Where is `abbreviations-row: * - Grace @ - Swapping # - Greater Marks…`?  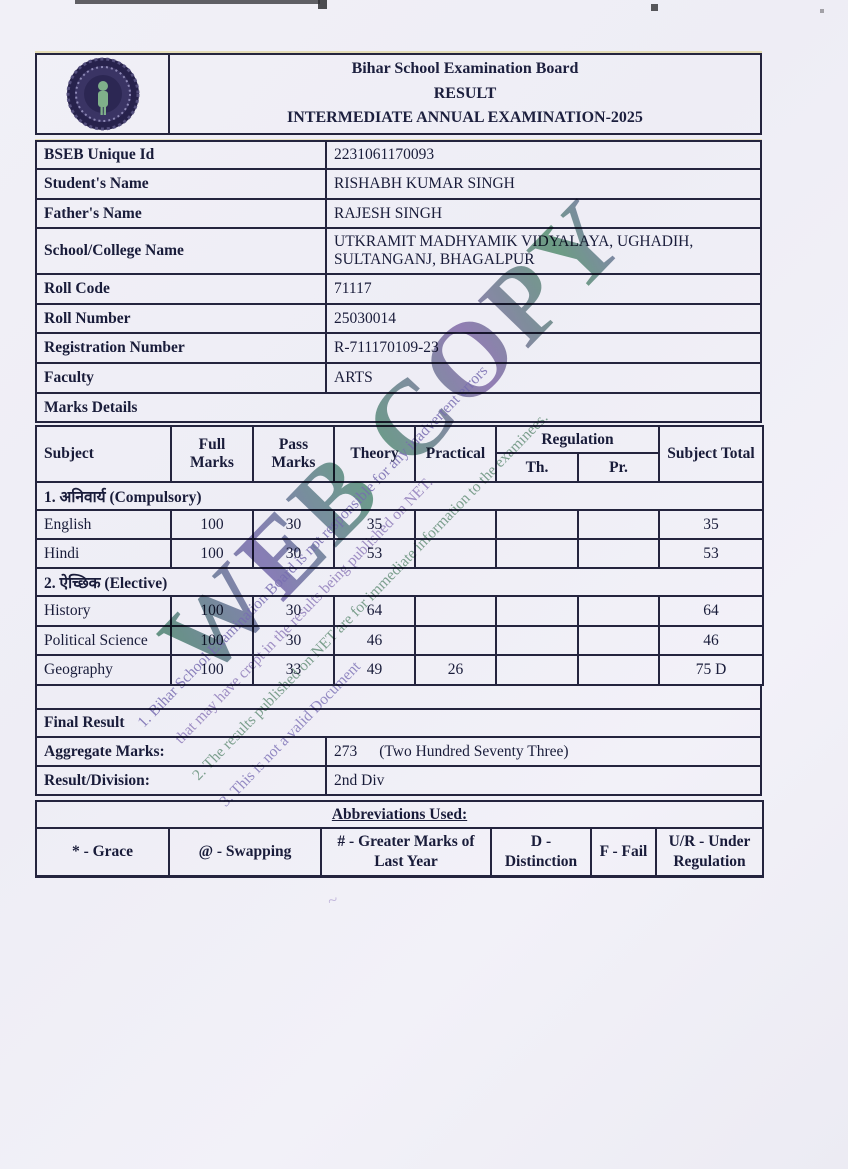 abbreviations-row: * - Grace @ - Swapping # - Greater Marks… is located at coordinates (400, 852).